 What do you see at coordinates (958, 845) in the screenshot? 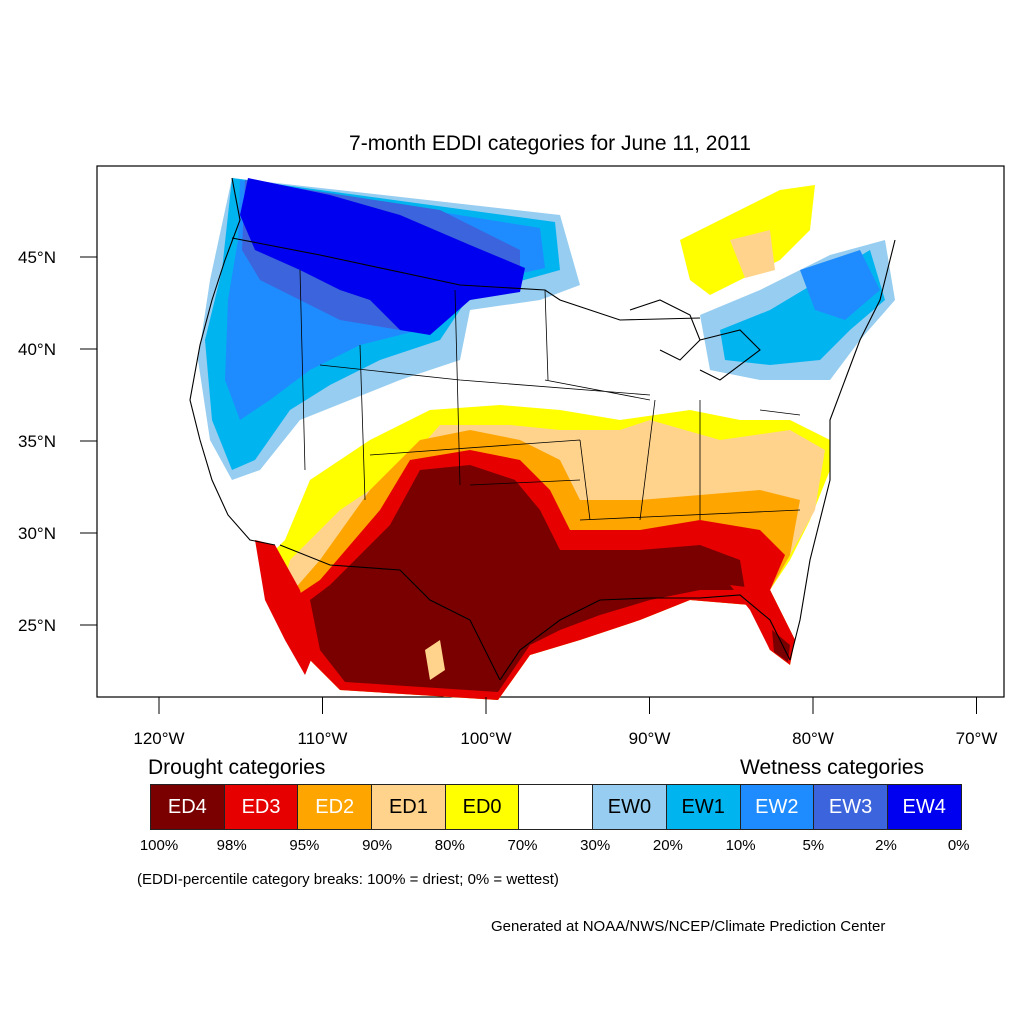
I see `break-label: 0%` at bounding box center [958, 845].